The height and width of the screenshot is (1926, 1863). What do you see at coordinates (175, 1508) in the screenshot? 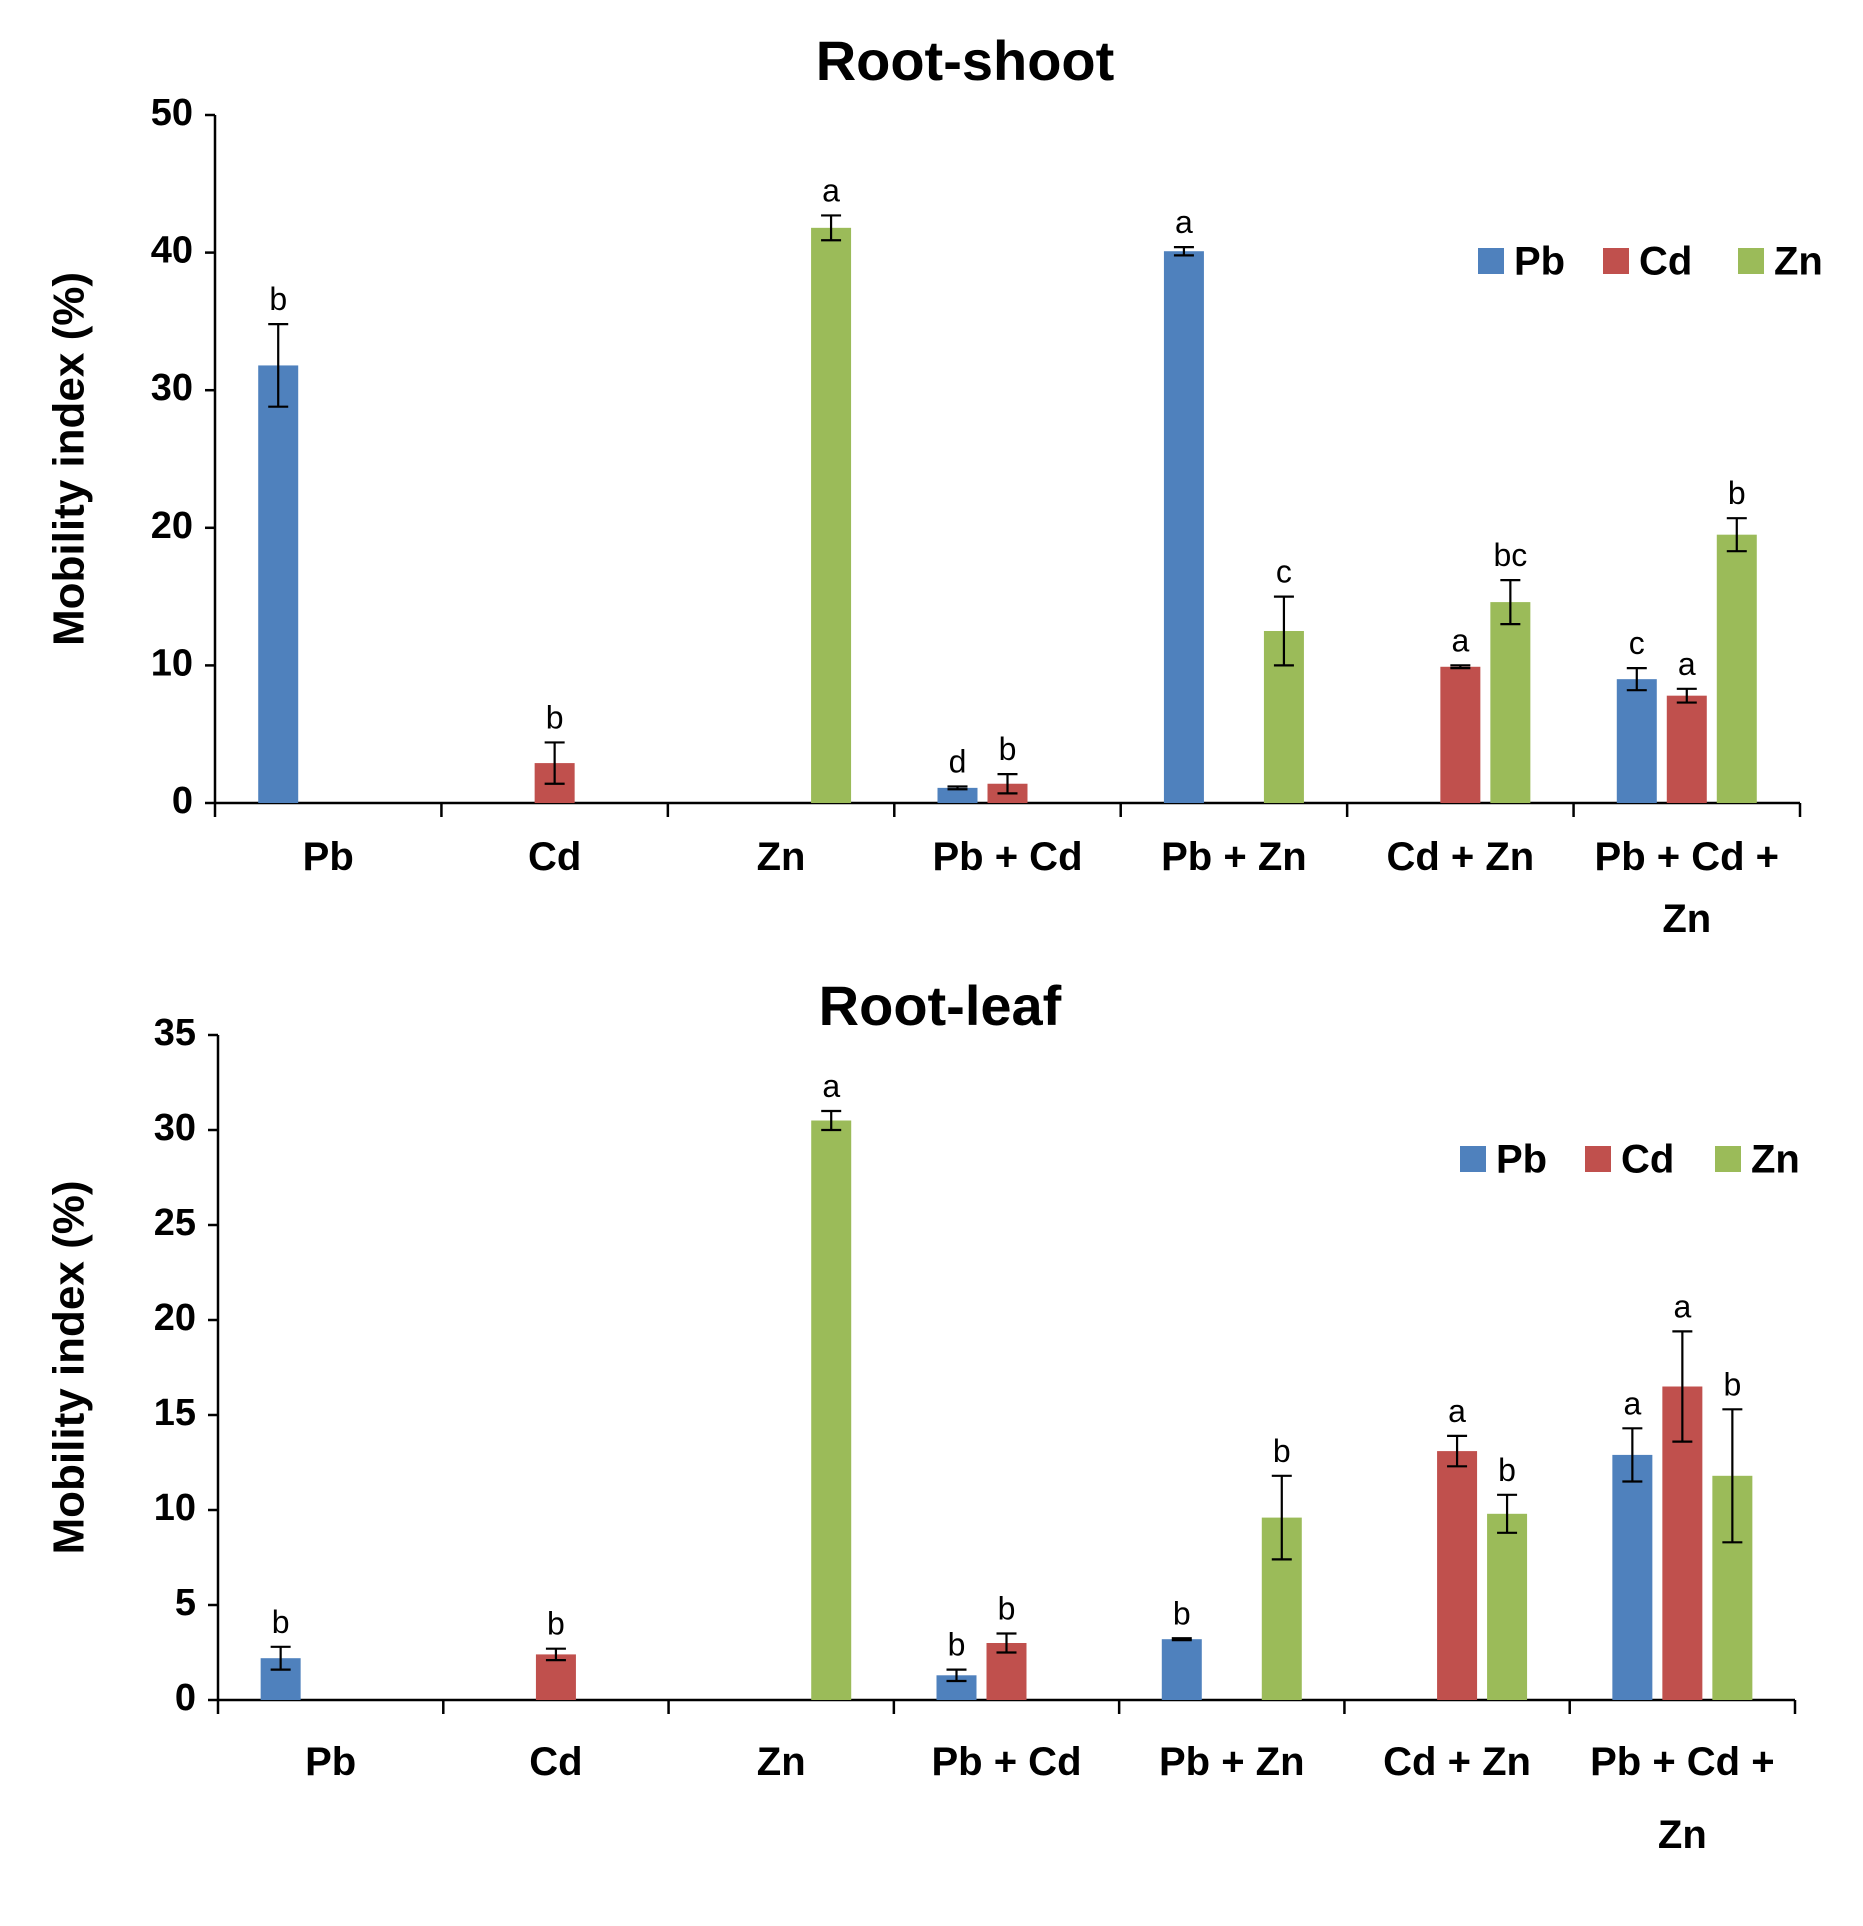
I see `root-leaf-y-tick-label: 10` at bounding box center [175, 1508].